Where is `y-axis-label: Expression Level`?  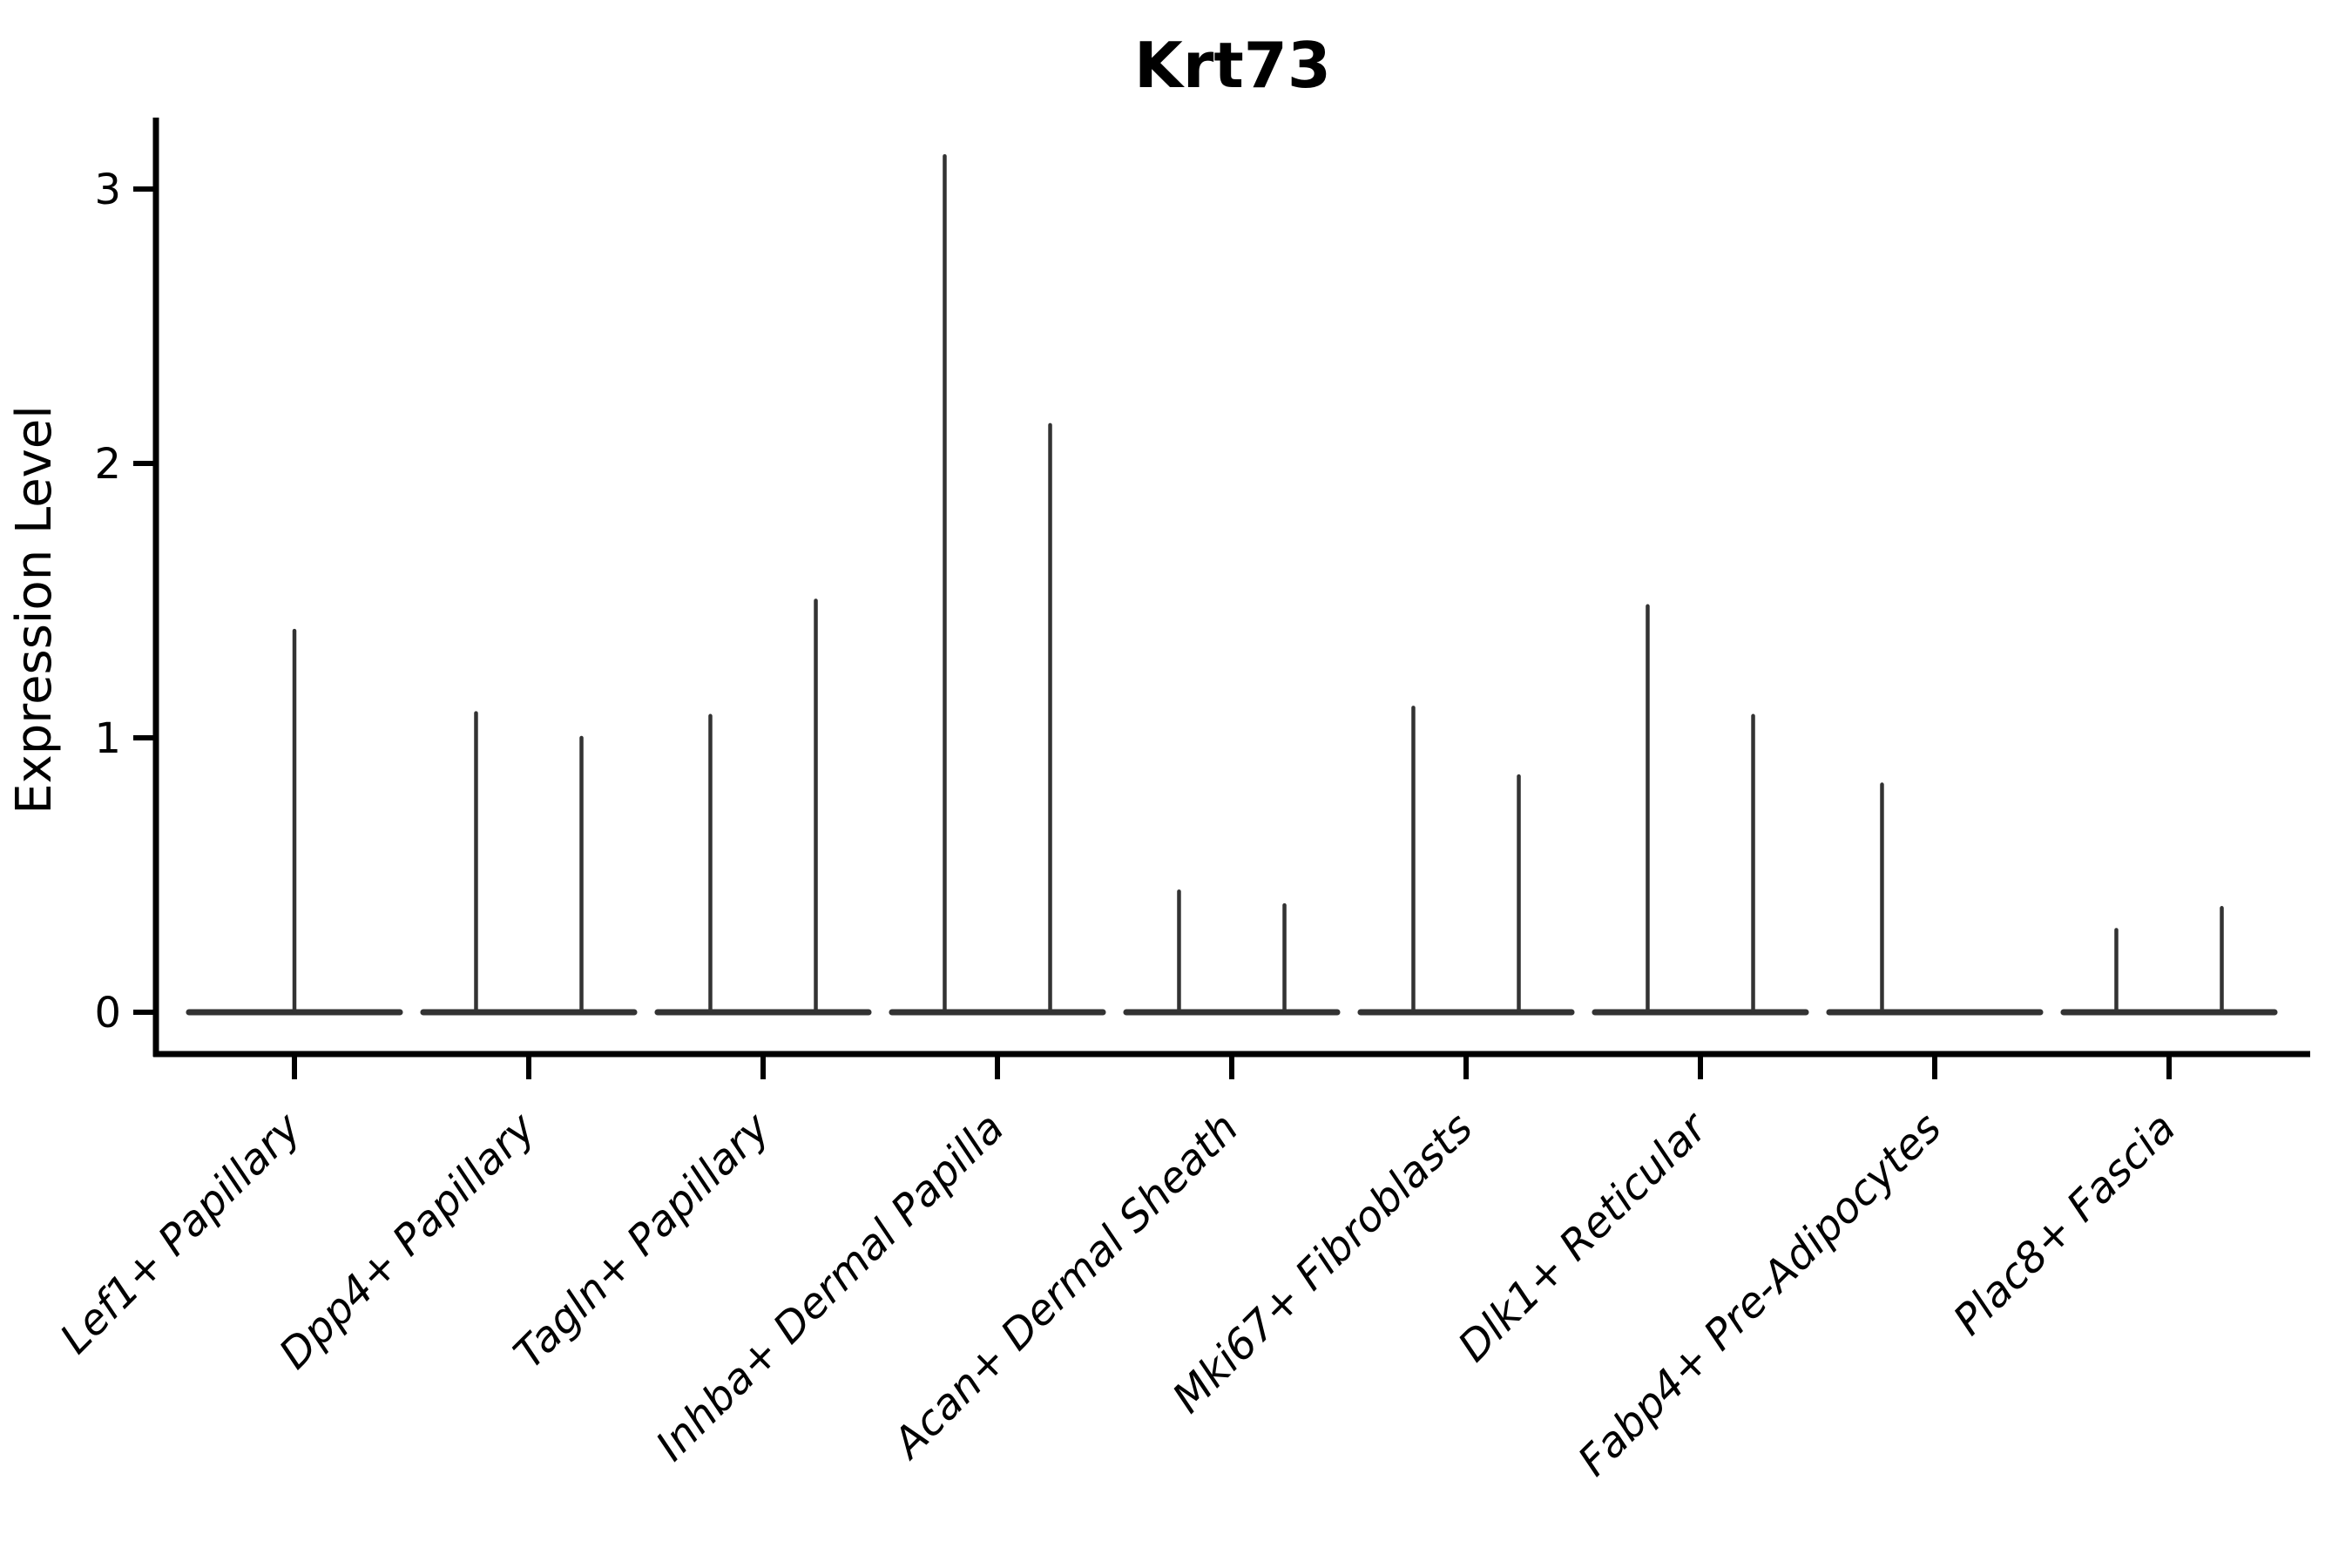
y-axis-label: Expression Level is located at coordinates (34, 609).